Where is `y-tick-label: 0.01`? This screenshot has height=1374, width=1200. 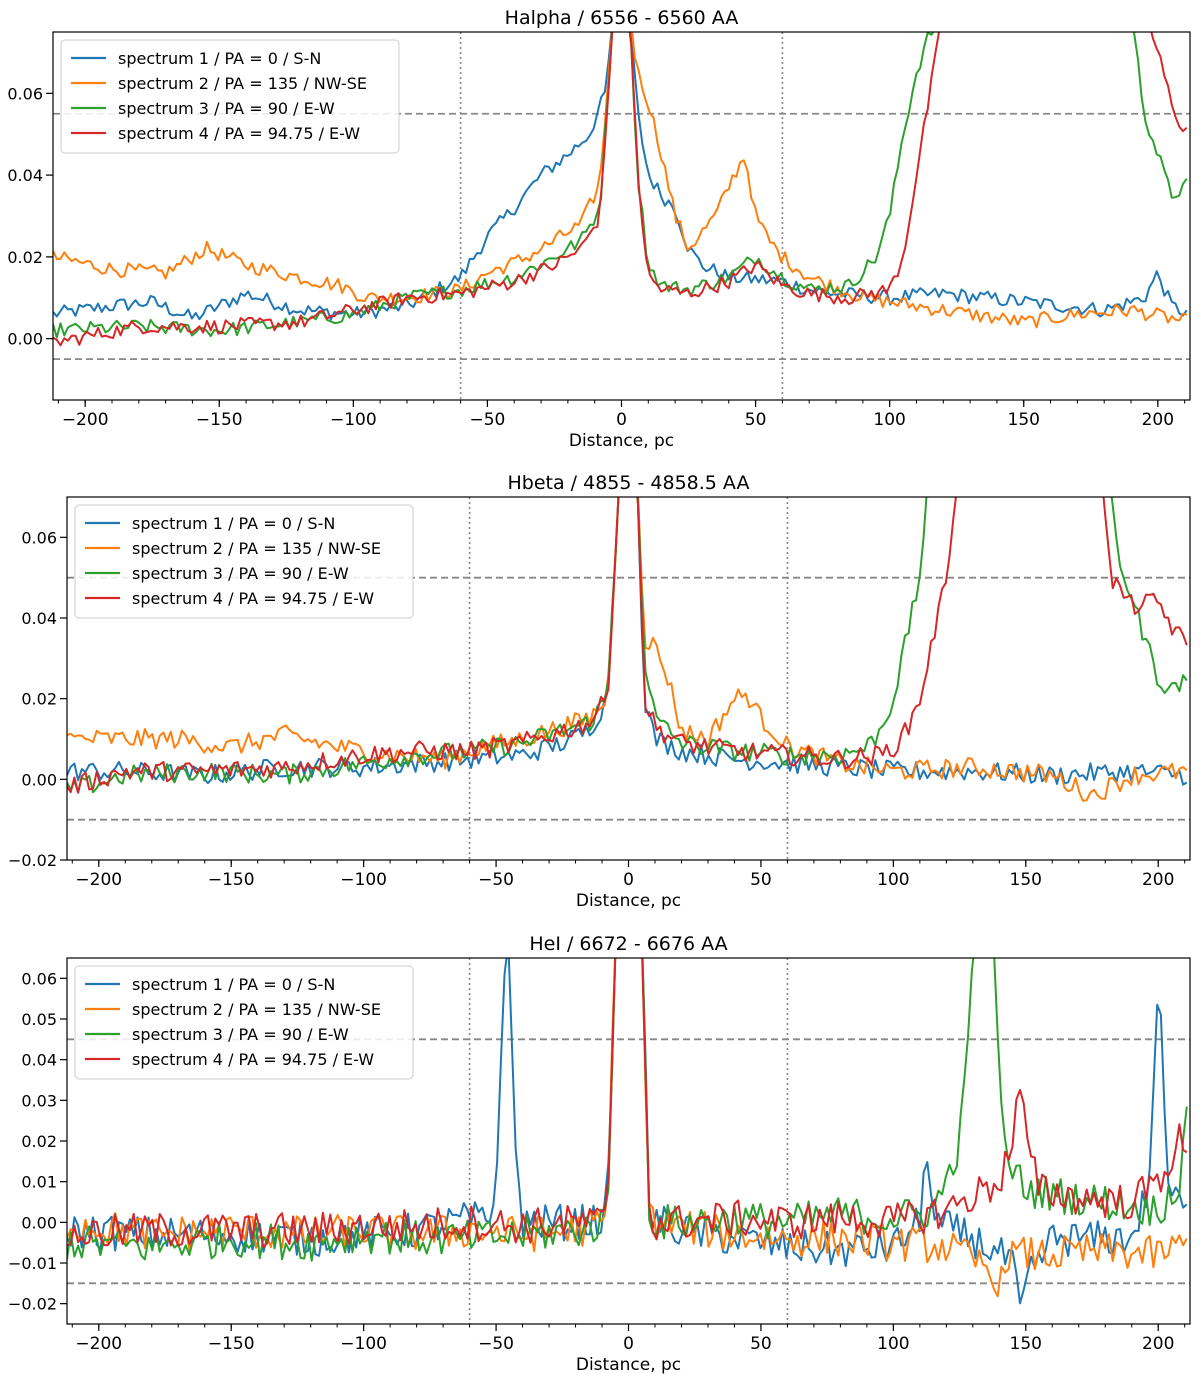
y-tick-label: 0.01 is located at coordinates (39, 1182).